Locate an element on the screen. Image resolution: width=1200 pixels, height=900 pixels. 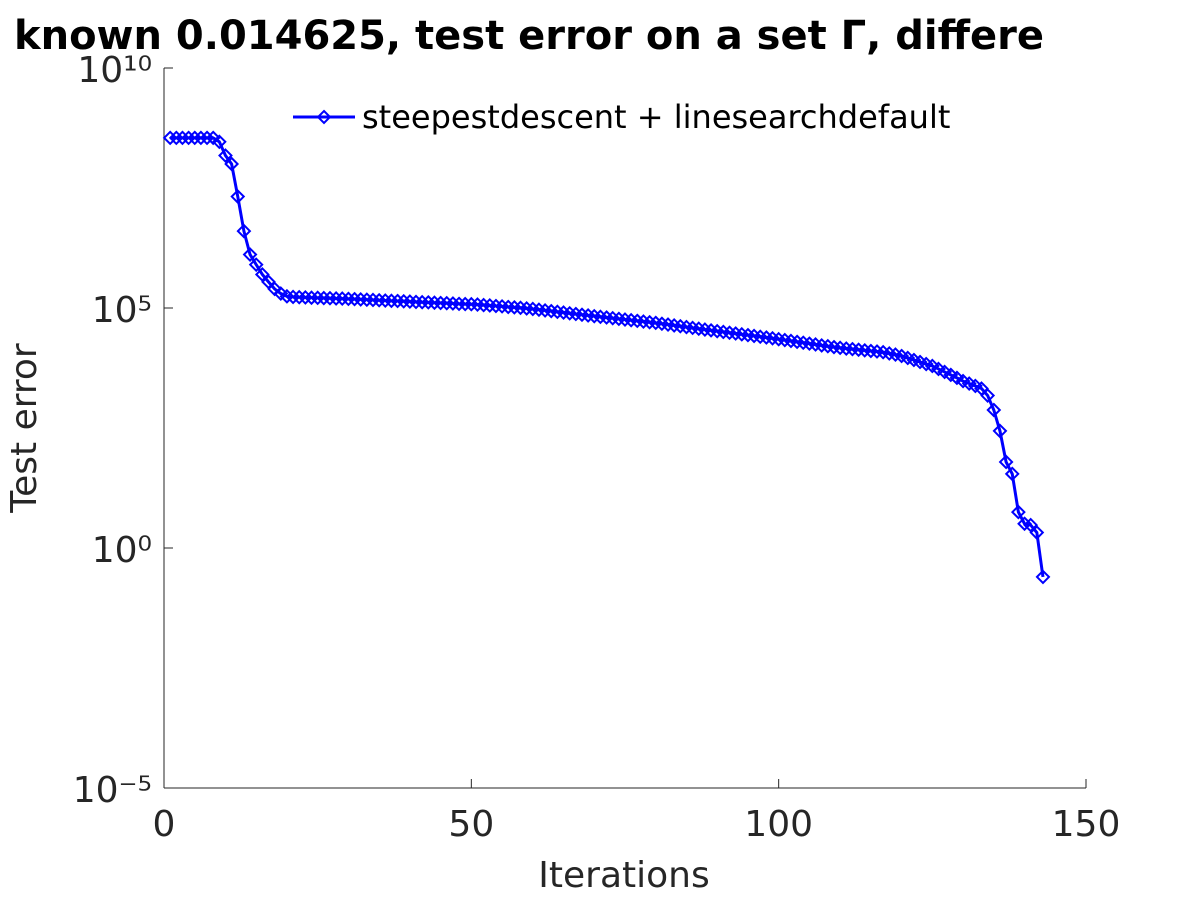
x-tick-label: 150 is located at coordinates (1086, 824).